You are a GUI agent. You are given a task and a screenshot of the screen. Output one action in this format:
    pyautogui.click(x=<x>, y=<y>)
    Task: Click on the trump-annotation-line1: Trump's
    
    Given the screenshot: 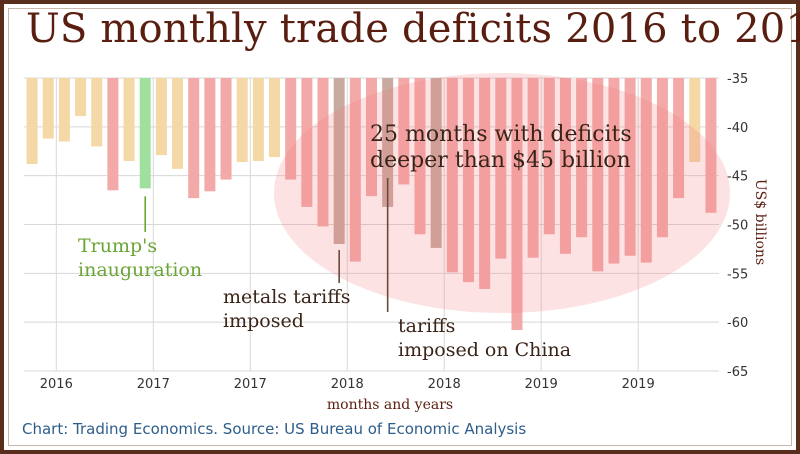 What is the action you would take?
    pyautogui.click(x=117, y=246)
    